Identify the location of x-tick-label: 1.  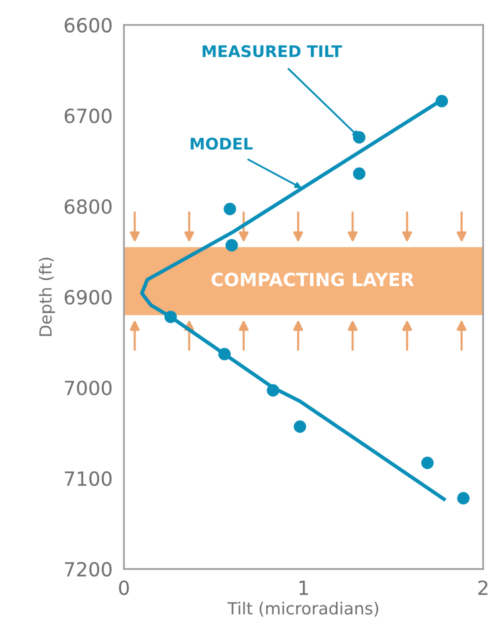
(303, 587).